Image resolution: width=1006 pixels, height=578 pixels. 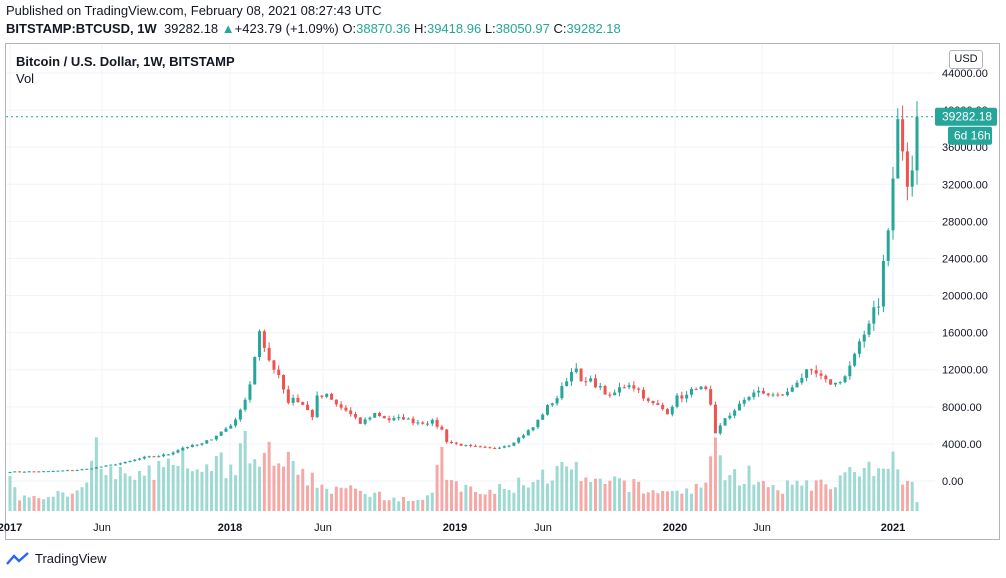 What do you see at coordinates (966, 59) in the screenshot?
I see `currency-button: USD` at bounding box center [966, 59].